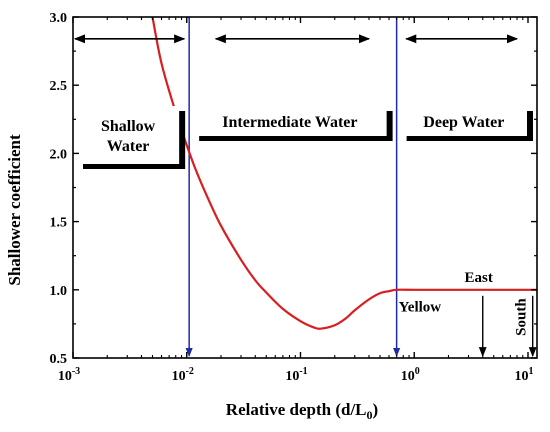 Image resolution: width=550 pixels, height=432 pixels. I want to click on marker-layer: Yellow East South, so click(468, 313).